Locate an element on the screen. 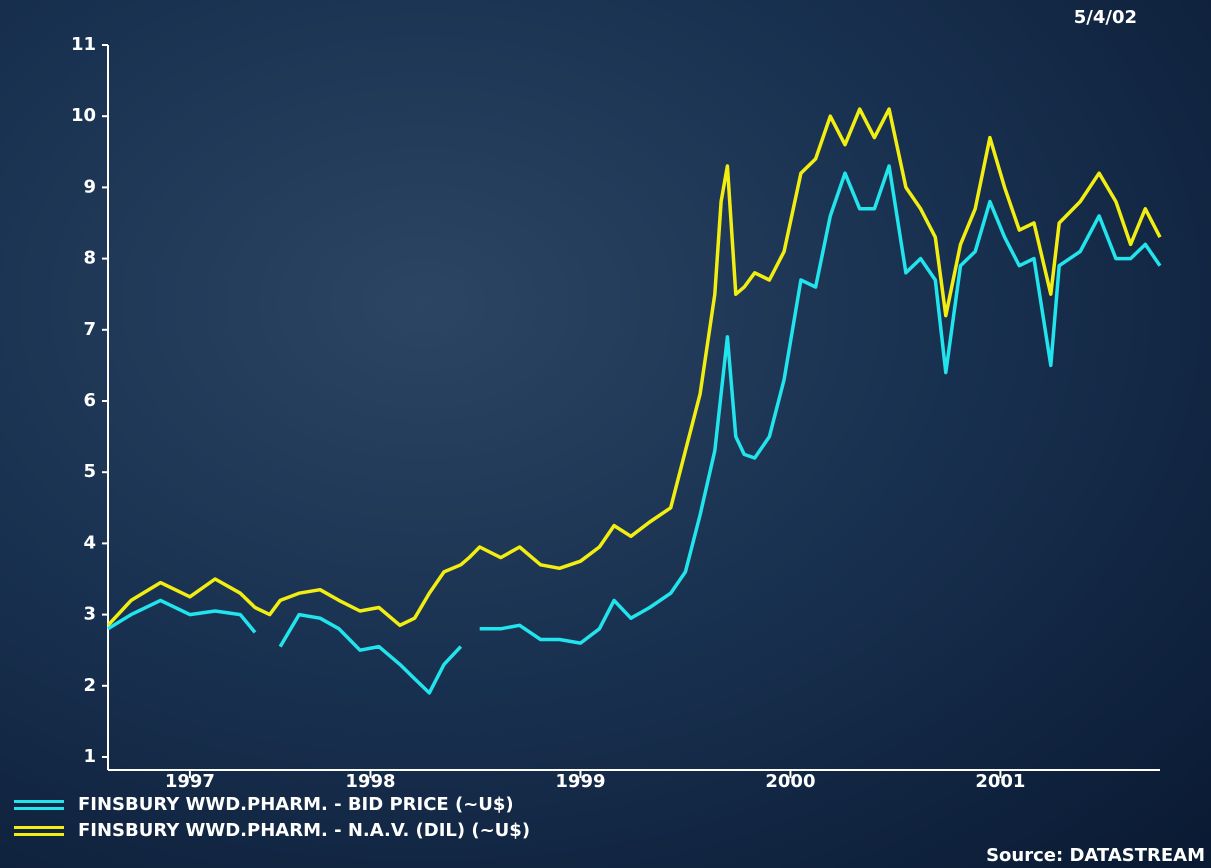 The height and width of the screenshot is (868, 1211). source-label: Source: DATASTREAM is located at coordinates (1095, 855).